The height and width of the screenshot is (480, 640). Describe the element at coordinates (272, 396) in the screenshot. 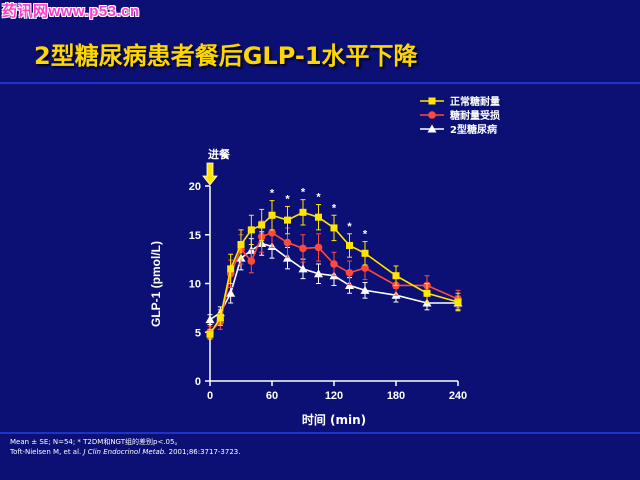

I see `x-tick-label-60: 60` at that location.